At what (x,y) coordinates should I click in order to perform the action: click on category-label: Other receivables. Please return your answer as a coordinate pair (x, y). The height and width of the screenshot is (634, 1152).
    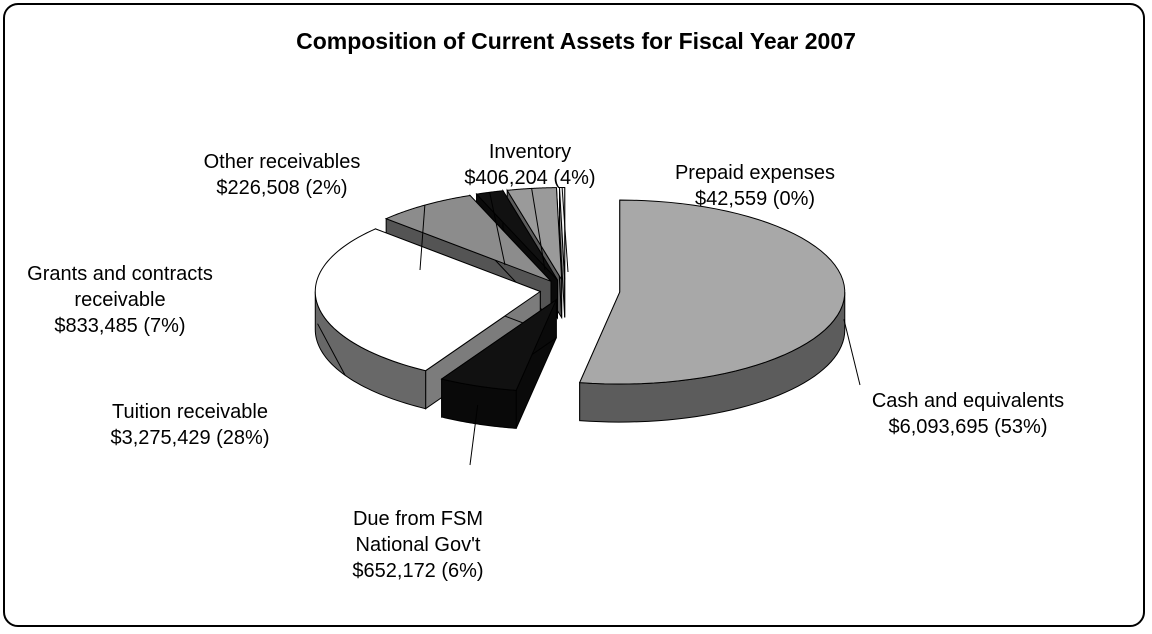
    Looking at the image, I should click on (282, 162).